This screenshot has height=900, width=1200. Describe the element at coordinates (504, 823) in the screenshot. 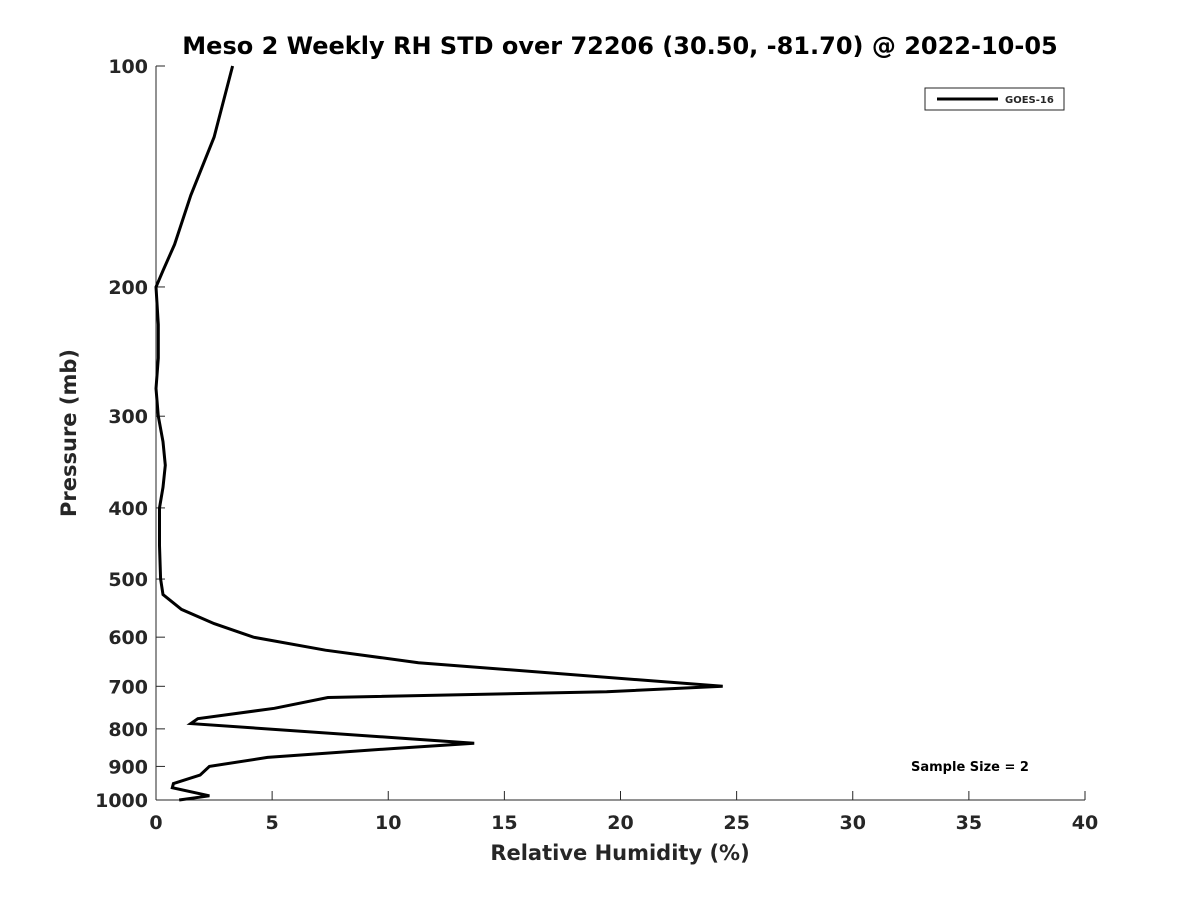

I see `x-tick-label: 15` at that location.